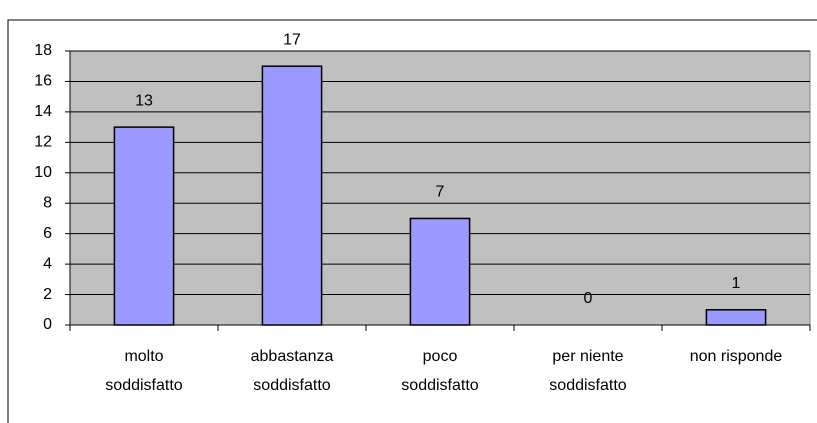 This screenshot has width=817, height=423. Describe the element at coordinates (43, 111) in the screenshot. I see `y-tick-label: 14` at that location.